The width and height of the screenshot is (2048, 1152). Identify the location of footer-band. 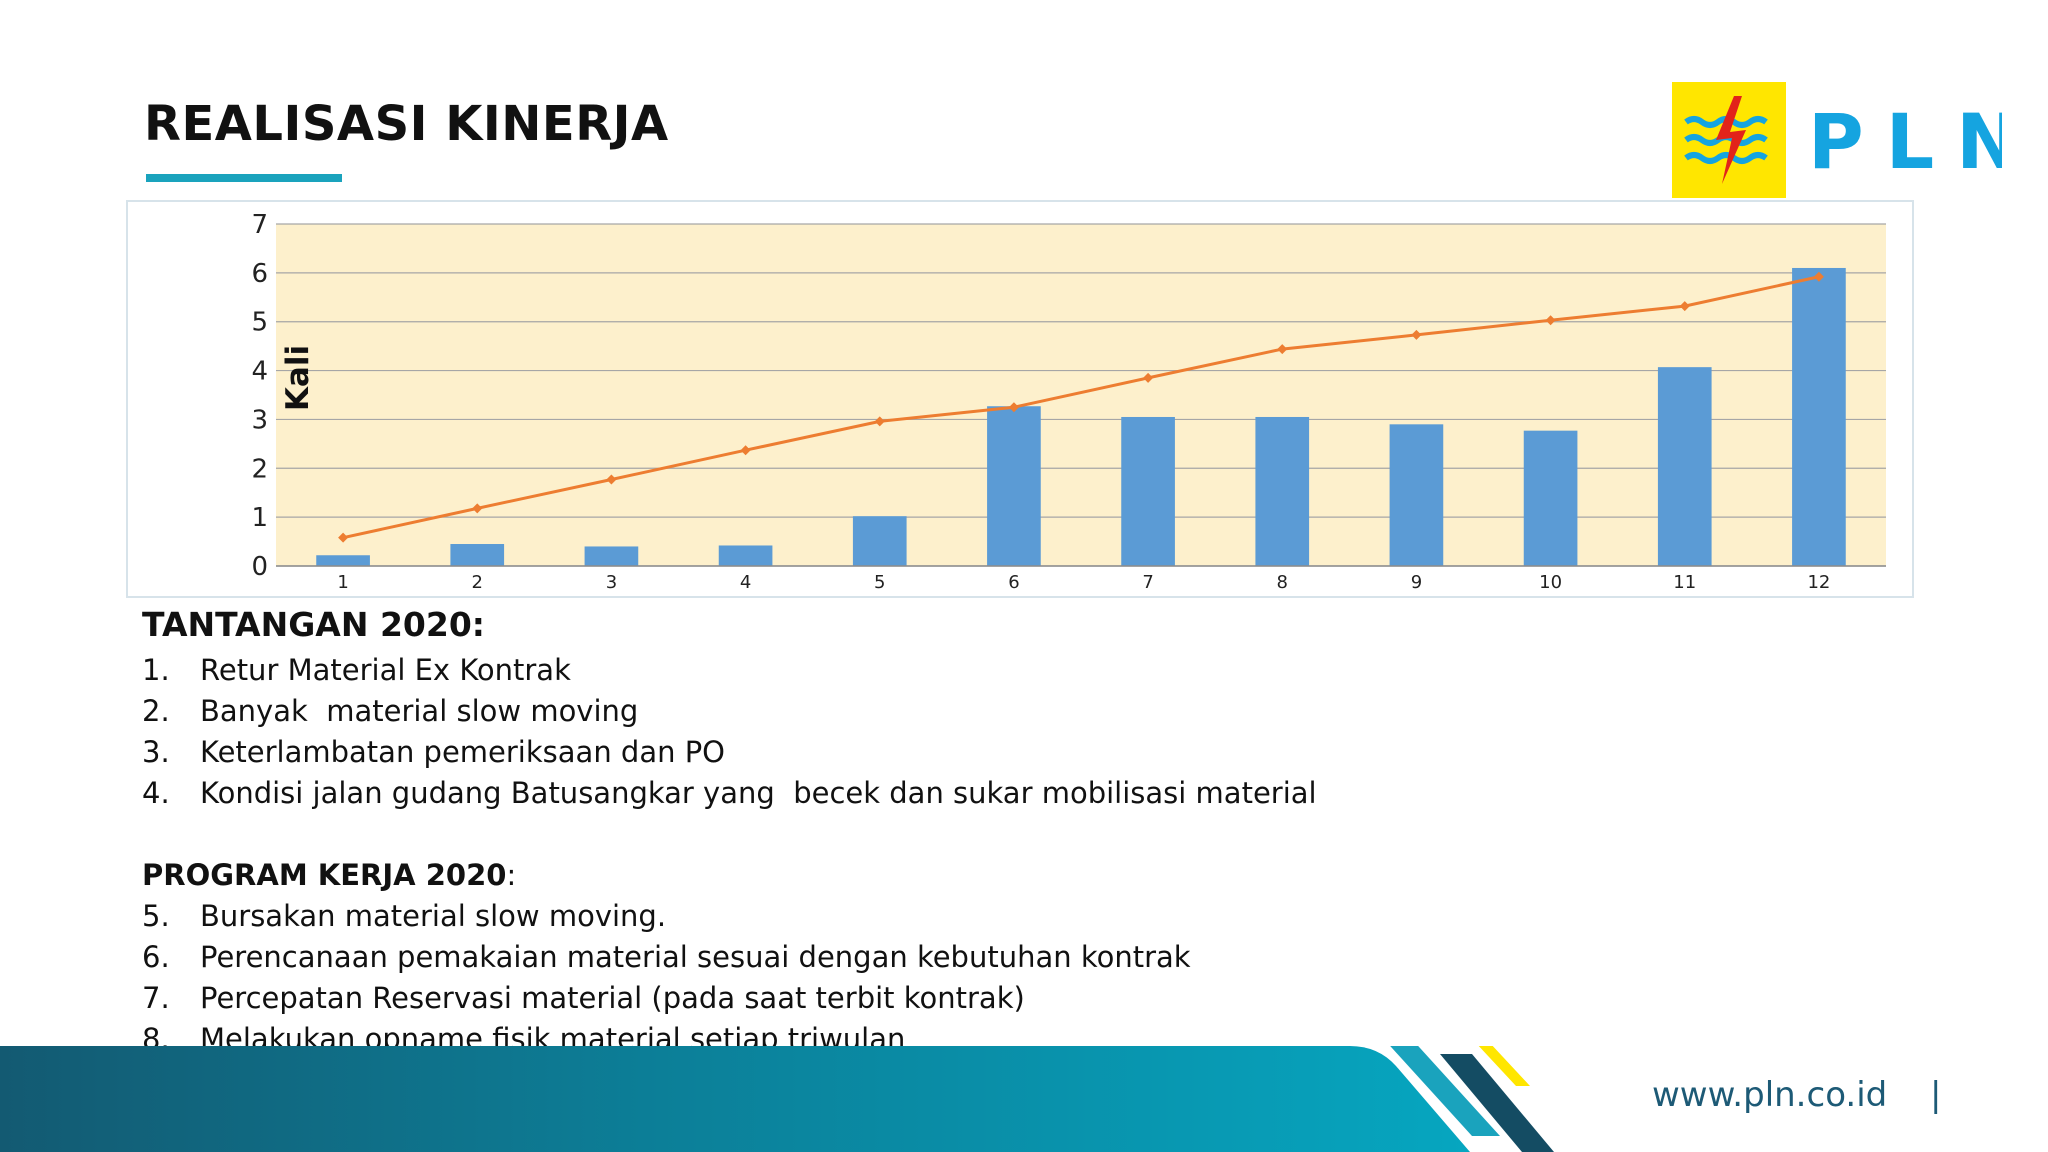
(777, 1099).